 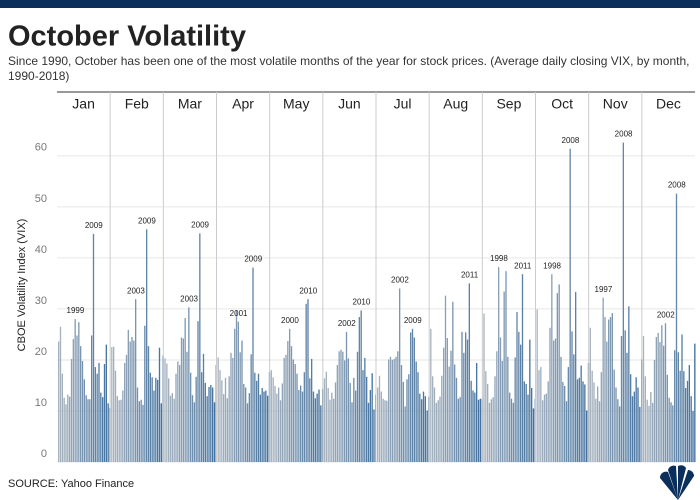 What do you see at coordinates (239, 313) in the screenshot?
I see `annotation: 2001` at bounding box center [239, 313].